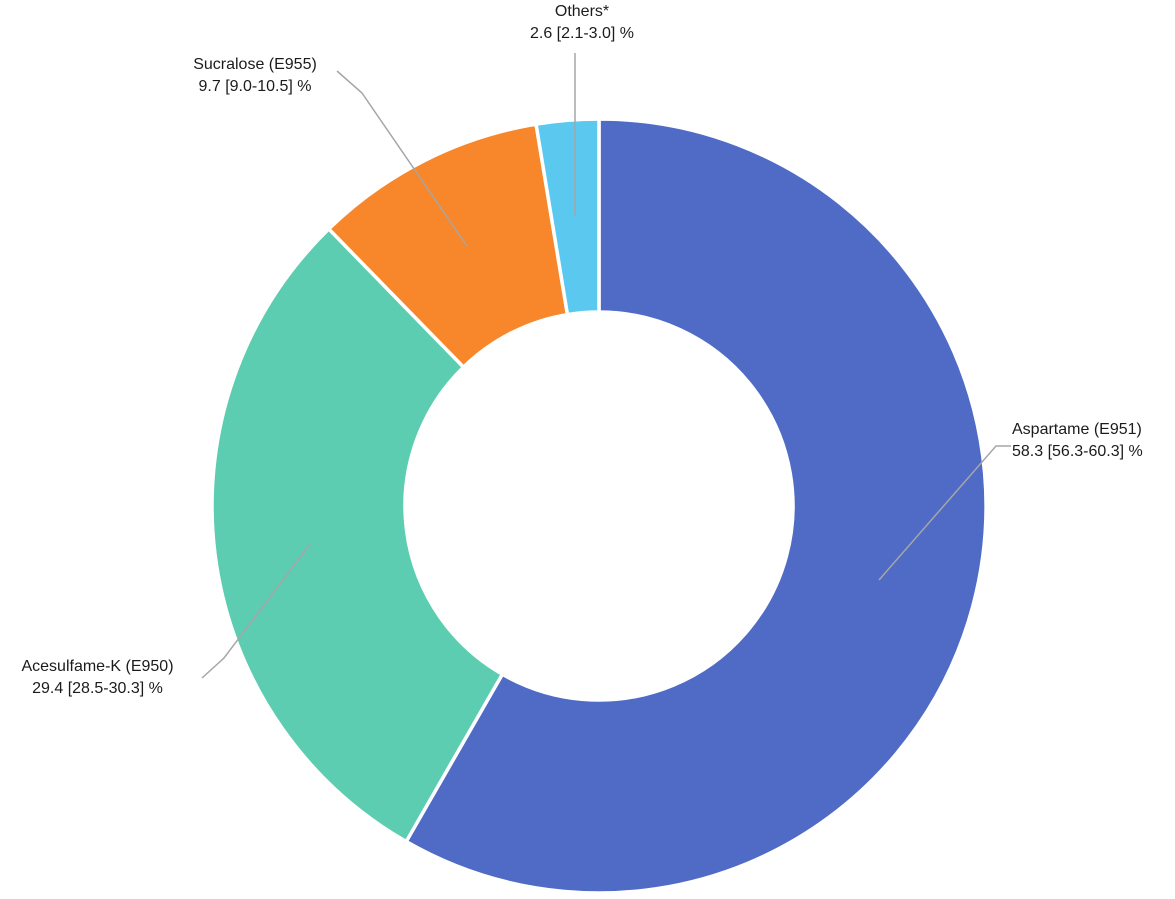 This screenshot has width=1175, height=899. Describe the element at coordinates (582, 33) in the screenshot. I see `data-label-others-value: 2.6 [2.1-3.0] %` at that location.